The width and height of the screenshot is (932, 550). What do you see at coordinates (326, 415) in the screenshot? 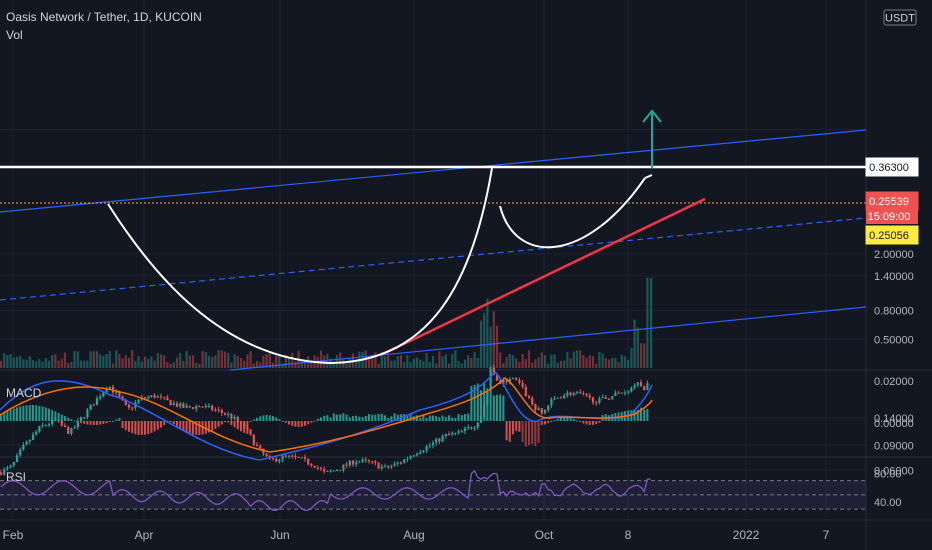
I see `signal-line` at bounding box center [326, 415].